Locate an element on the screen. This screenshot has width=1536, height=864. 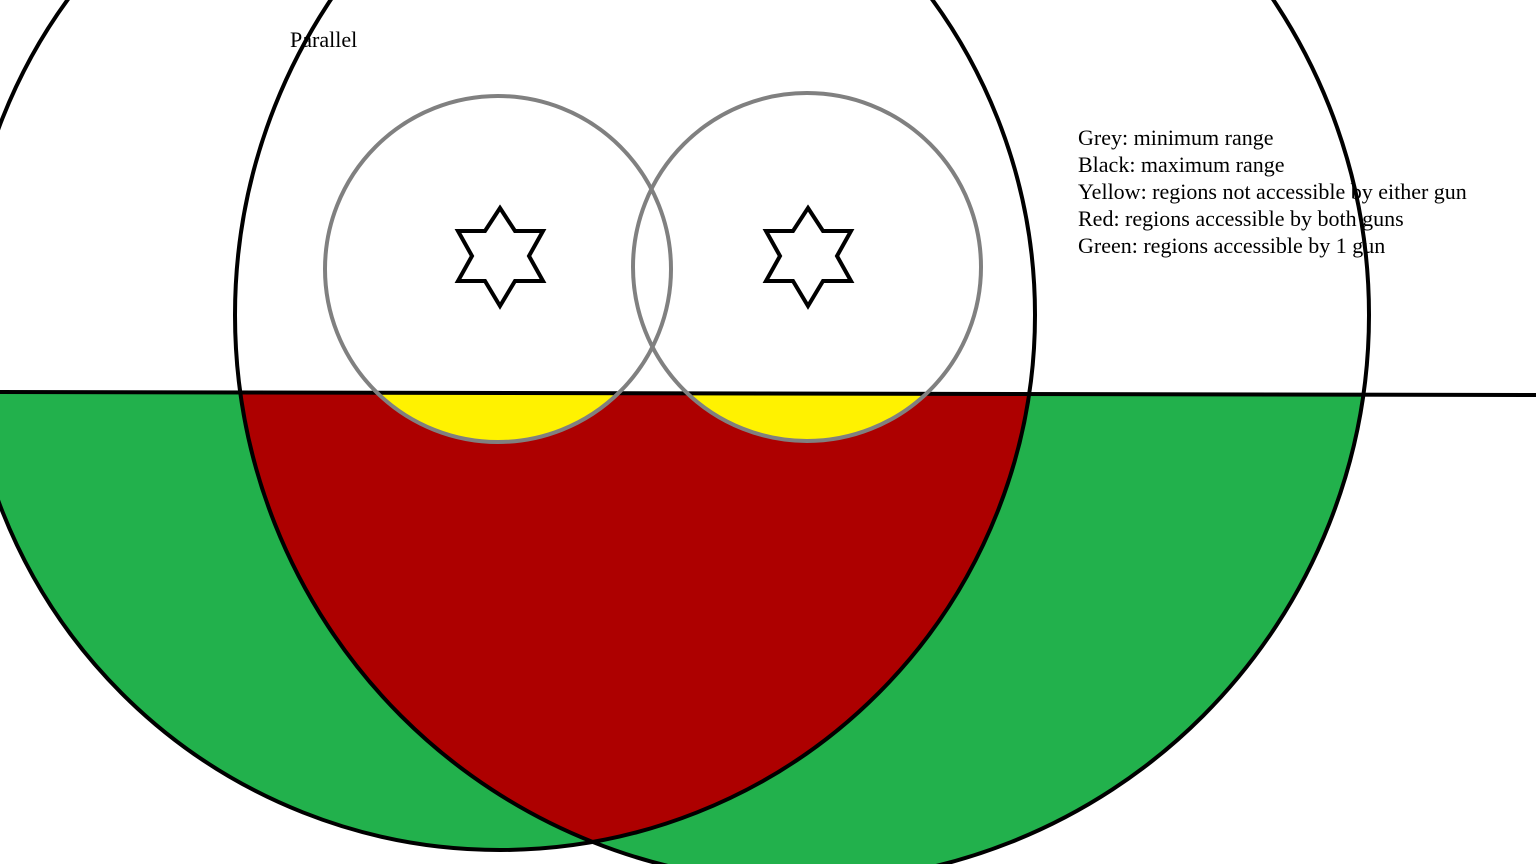
diagram-title: Parallel is located at coordinates (324, 39).